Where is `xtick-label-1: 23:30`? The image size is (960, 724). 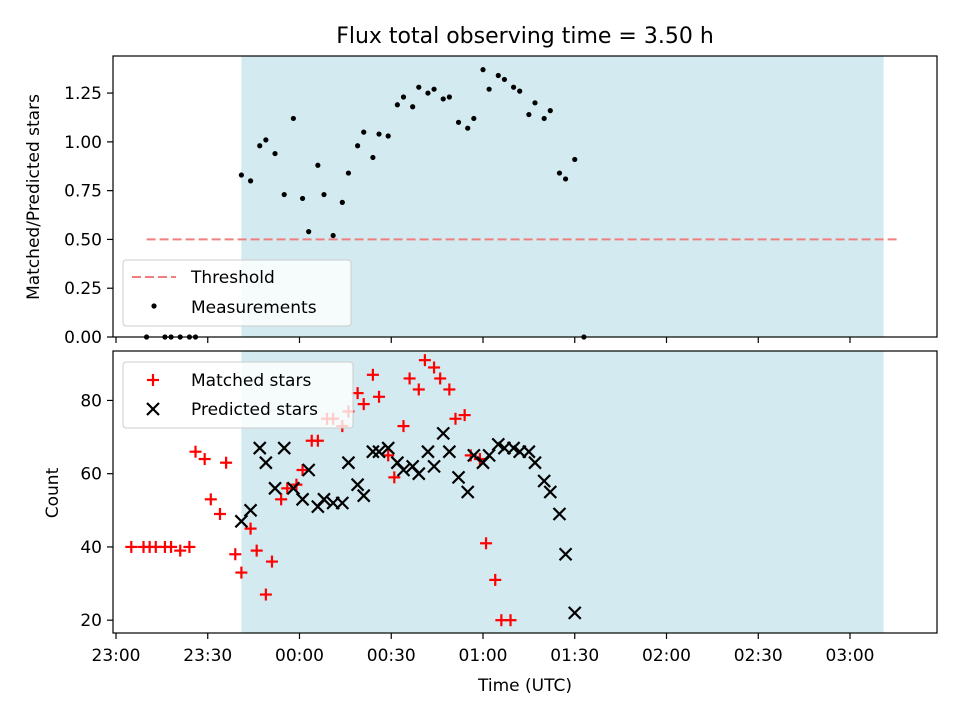 xtick-label-1: 23:30 is located at coordinates (207, 656).